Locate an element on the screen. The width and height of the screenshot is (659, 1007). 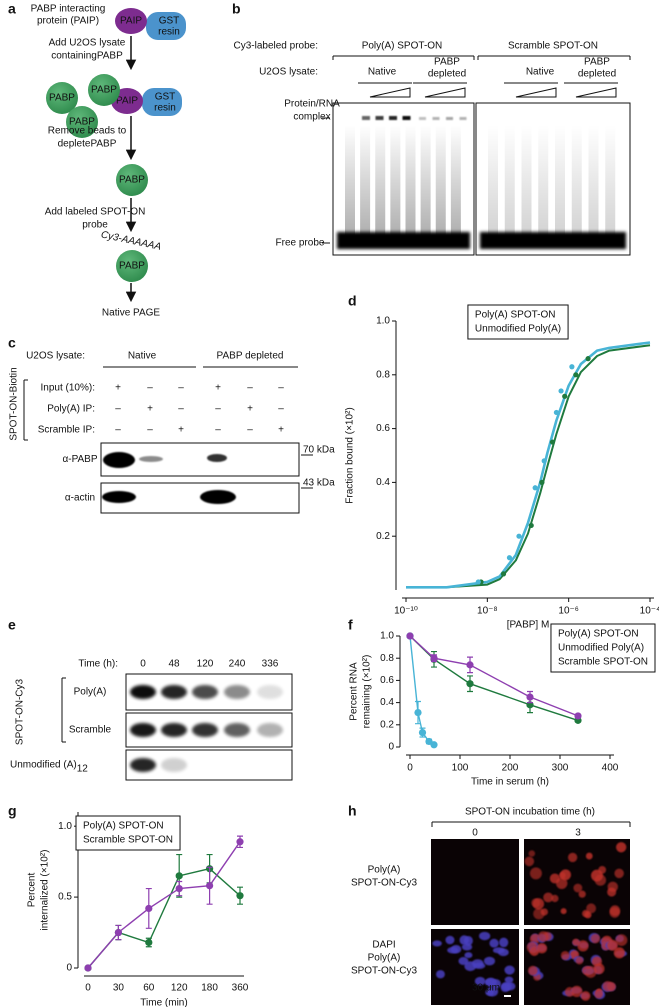
probe-header: Poly(A) SPOT-ON is located at coordinates (402, 46).